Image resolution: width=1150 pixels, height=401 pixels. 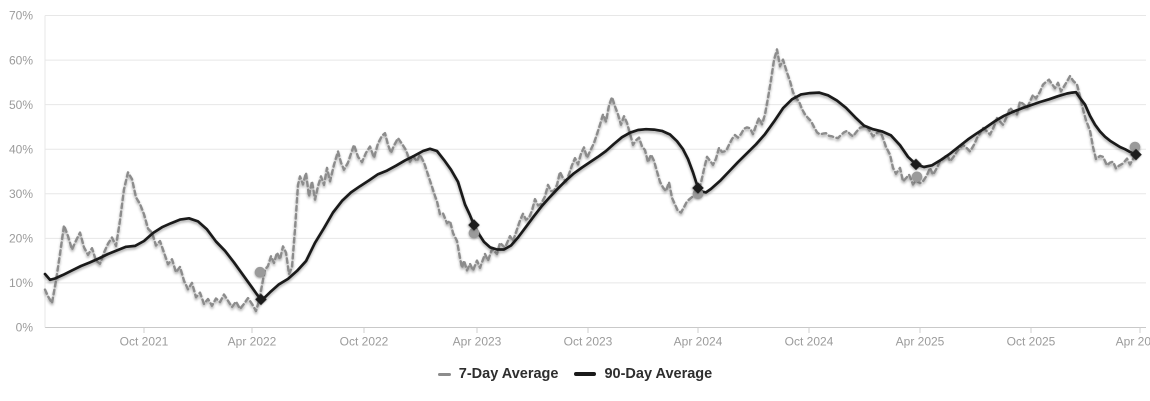 I want to click on legend-item-90-day-average: 90-Day Average, so click(x=643, y=374).